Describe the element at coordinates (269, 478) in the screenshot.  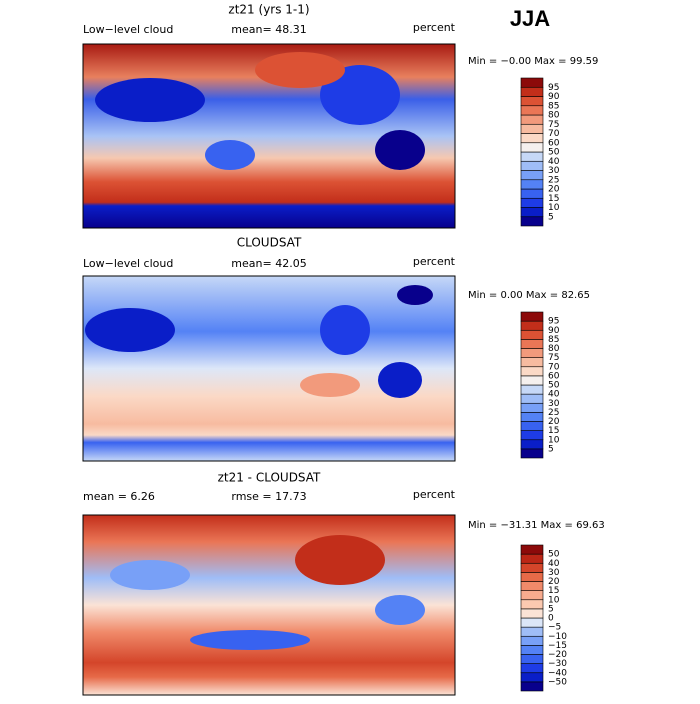
I see `panel-title: zt21 - CLOUDSAT` at that location.